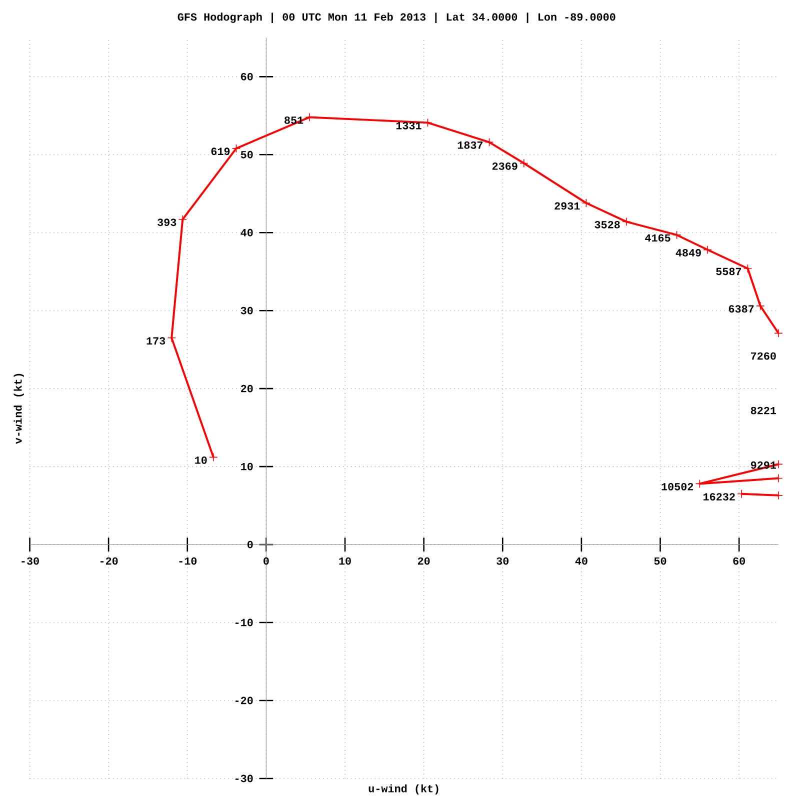 The height and width of the screenshot is (800, 793). What do you see at coordinates (660, 561) in the screenshot?
I see `x-tick-label: 50` at bounding box center [660, 561].